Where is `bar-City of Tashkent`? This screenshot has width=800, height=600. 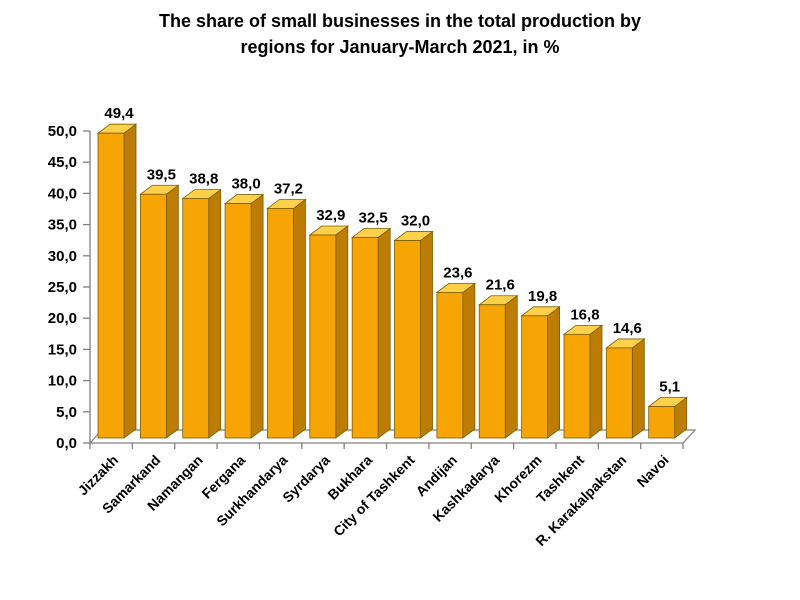 bar-City of Tashkent is located at coordinates (413, 334).